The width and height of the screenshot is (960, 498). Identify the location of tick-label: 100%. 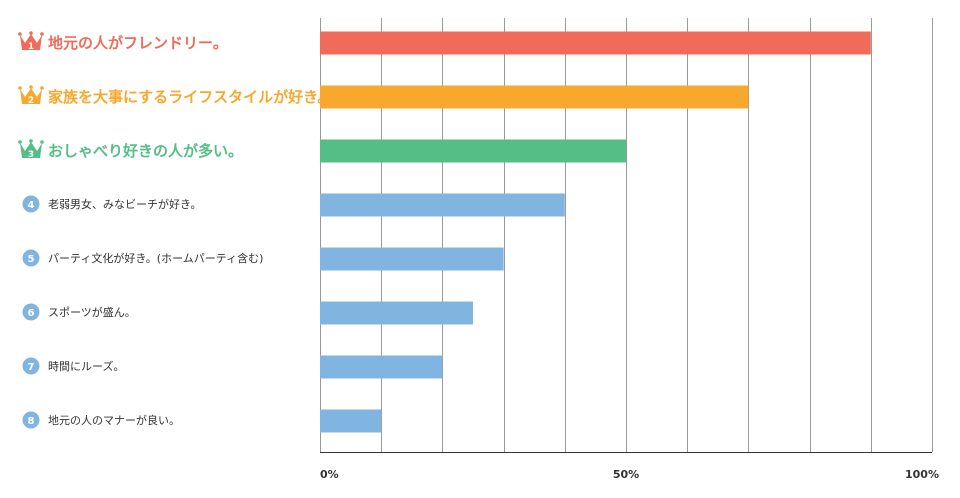
(922, 474).